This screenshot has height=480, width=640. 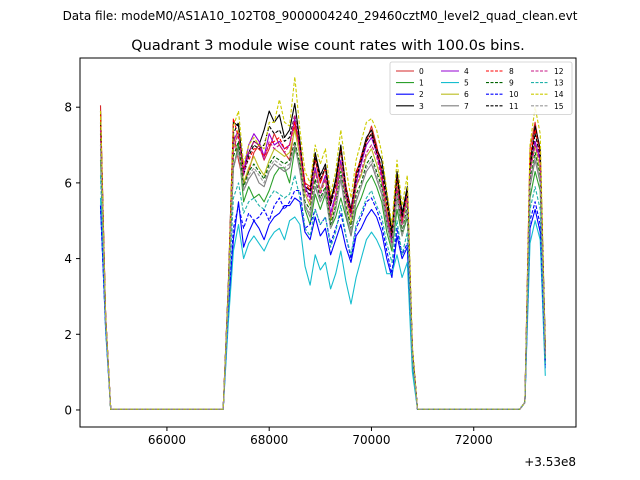 I want to click on legend-label-11: 11, so click(x=514, y=106).